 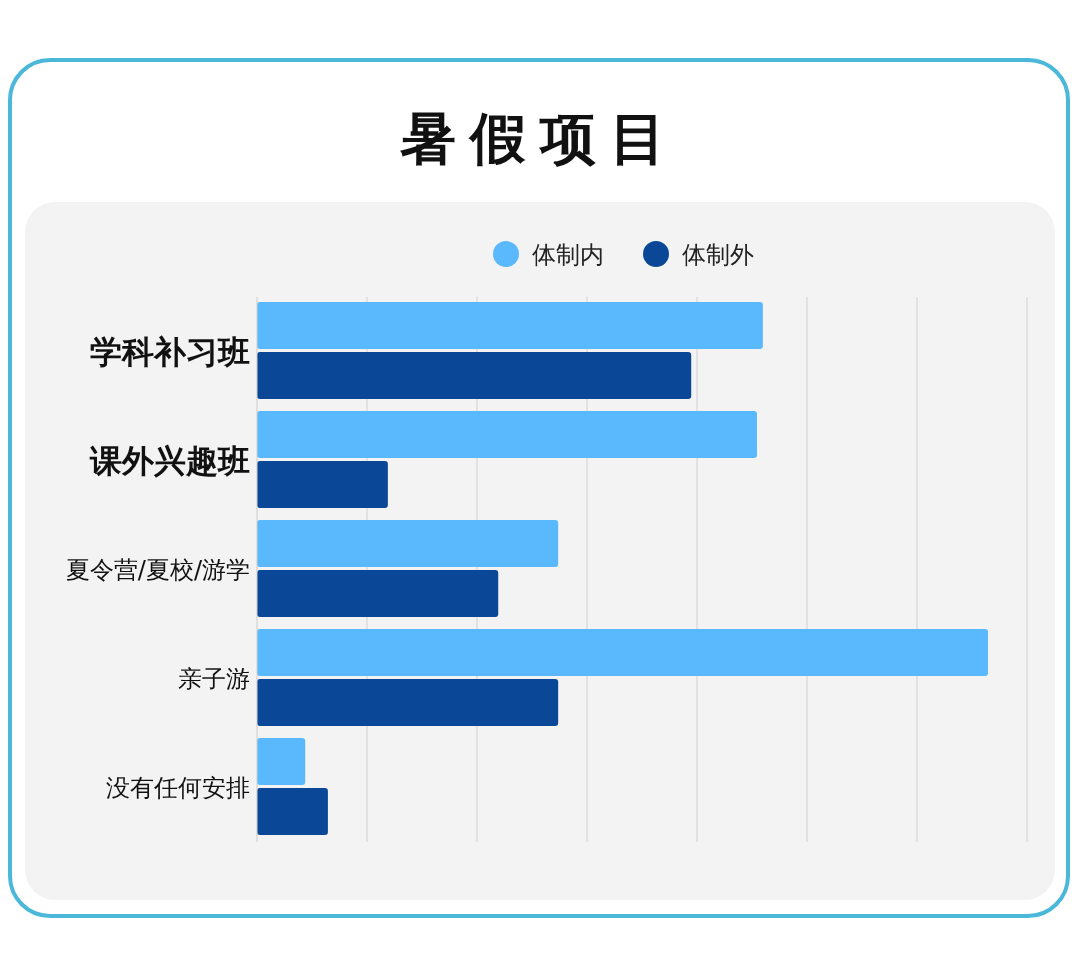 I want to click on y-tick-label: 夏令营/夏校/游学, so click(x=157, y=569).